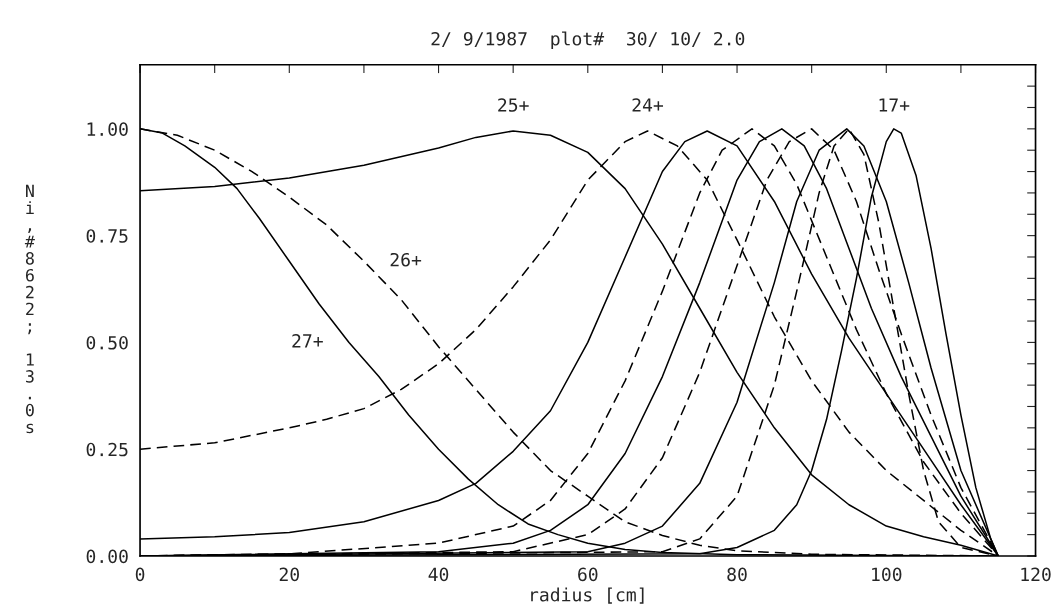 The width and height of the screenshot is (1061, 614). I want to click on text: Ni,#8622; 13.0s, so click(29, 309).